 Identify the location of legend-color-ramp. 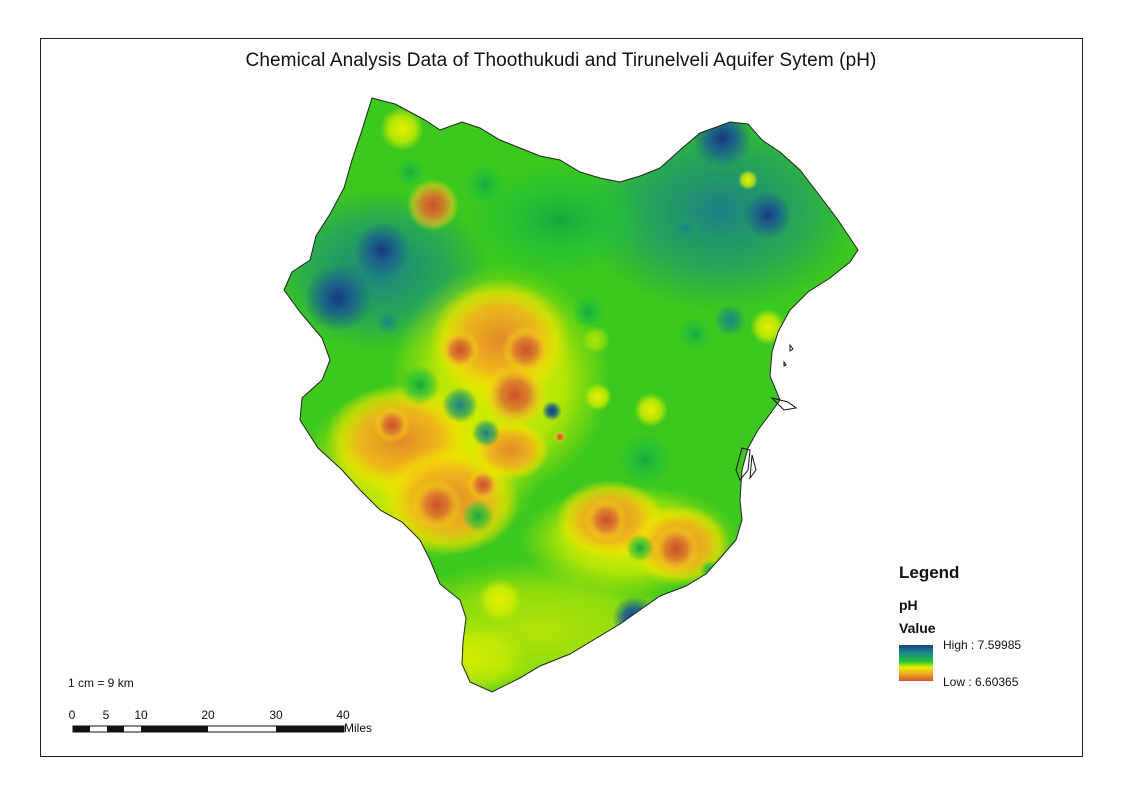
(916, 663).